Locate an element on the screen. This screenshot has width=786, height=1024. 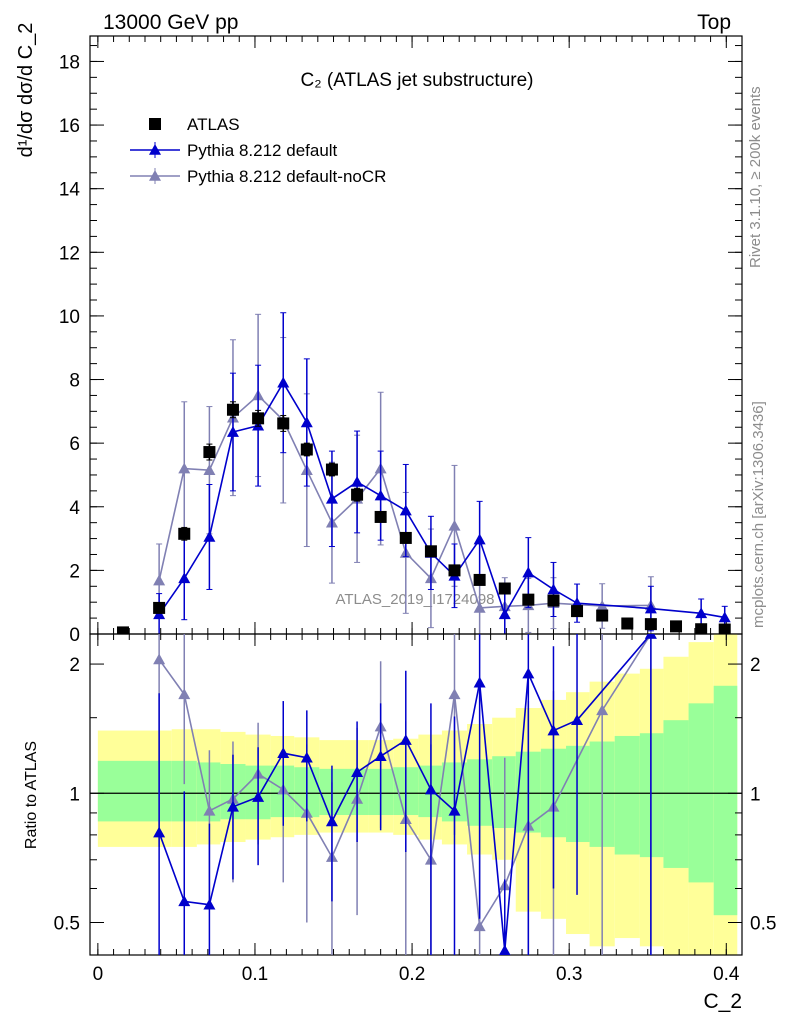
y-tick-label: 2 is located at coordinates (74, 571).